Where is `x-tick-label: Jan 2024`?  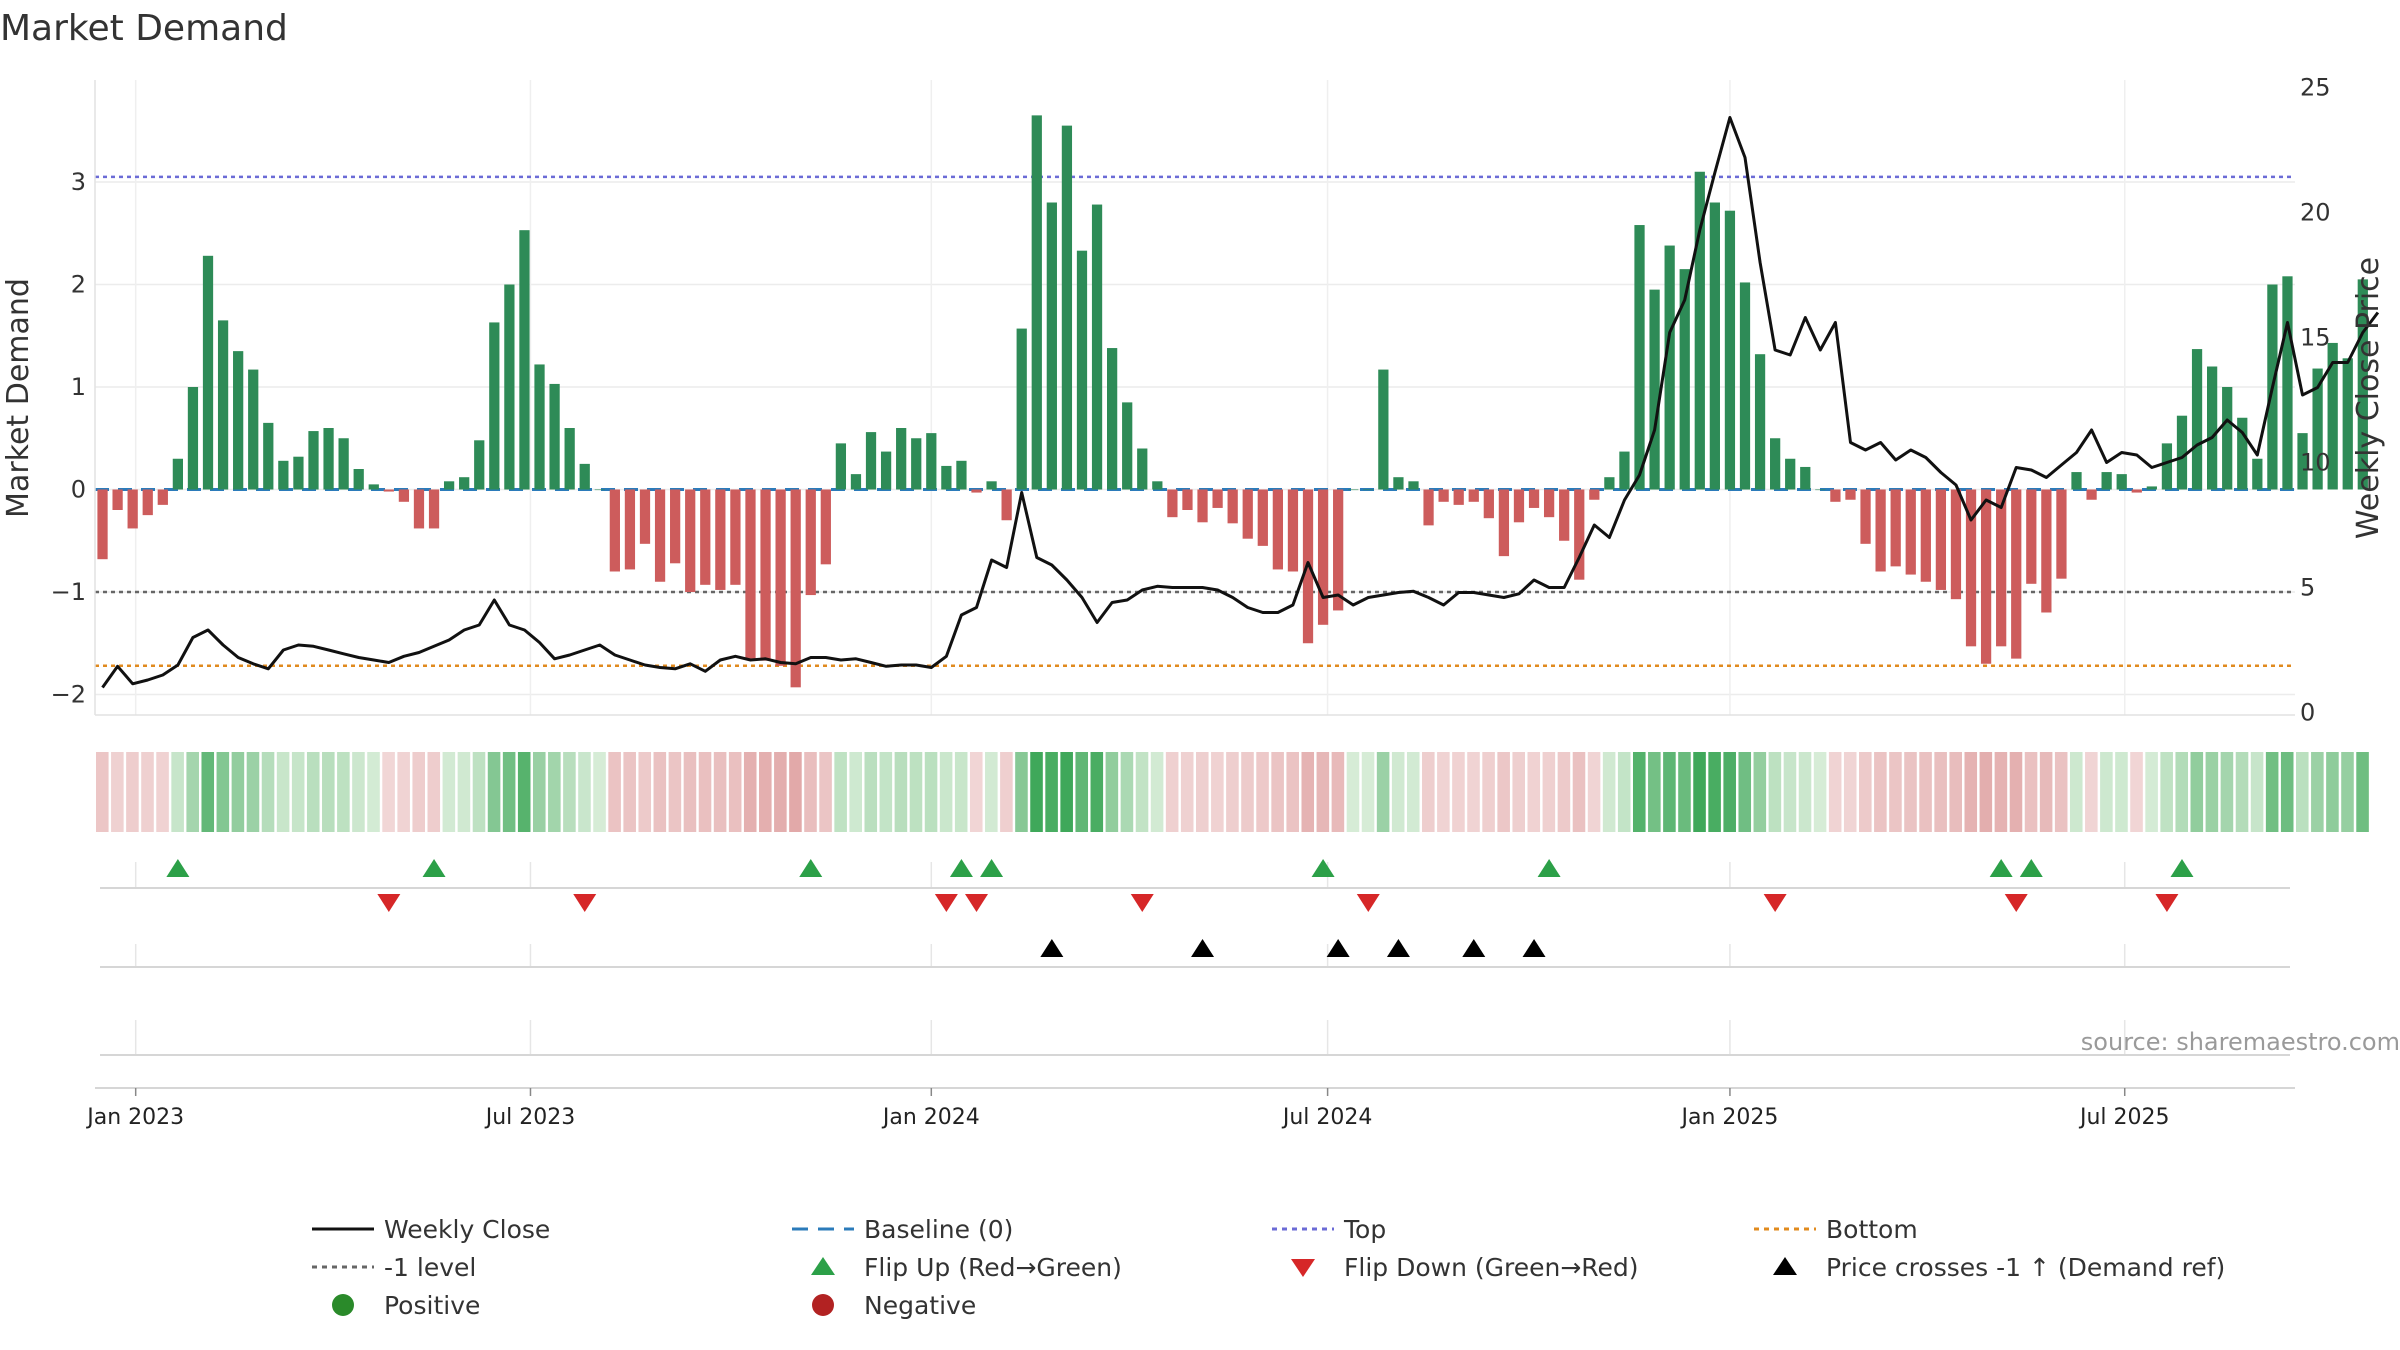
x-tick-label: Jan 2024 is located at coordinates (930, 1117).